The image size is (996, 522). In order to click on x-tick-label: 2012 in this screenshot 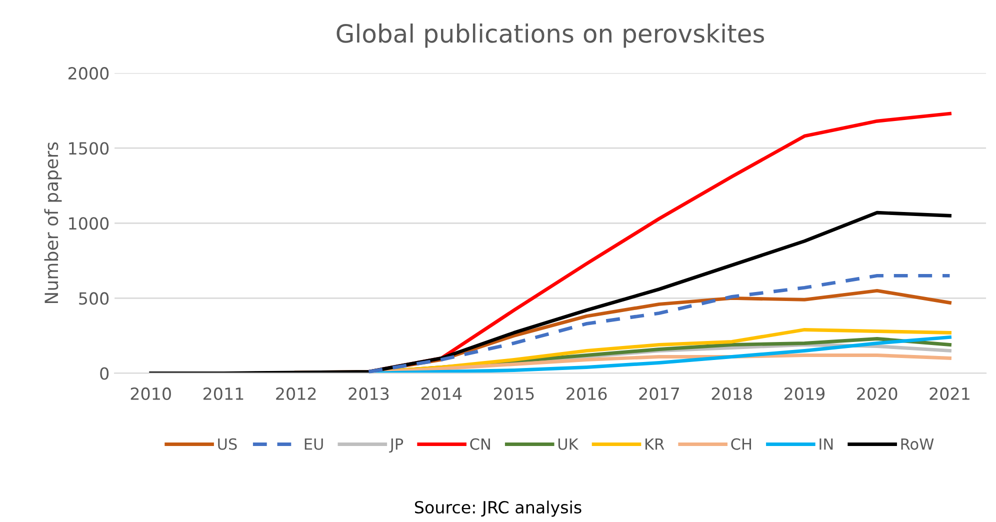, I will do `click(296, 393)`.